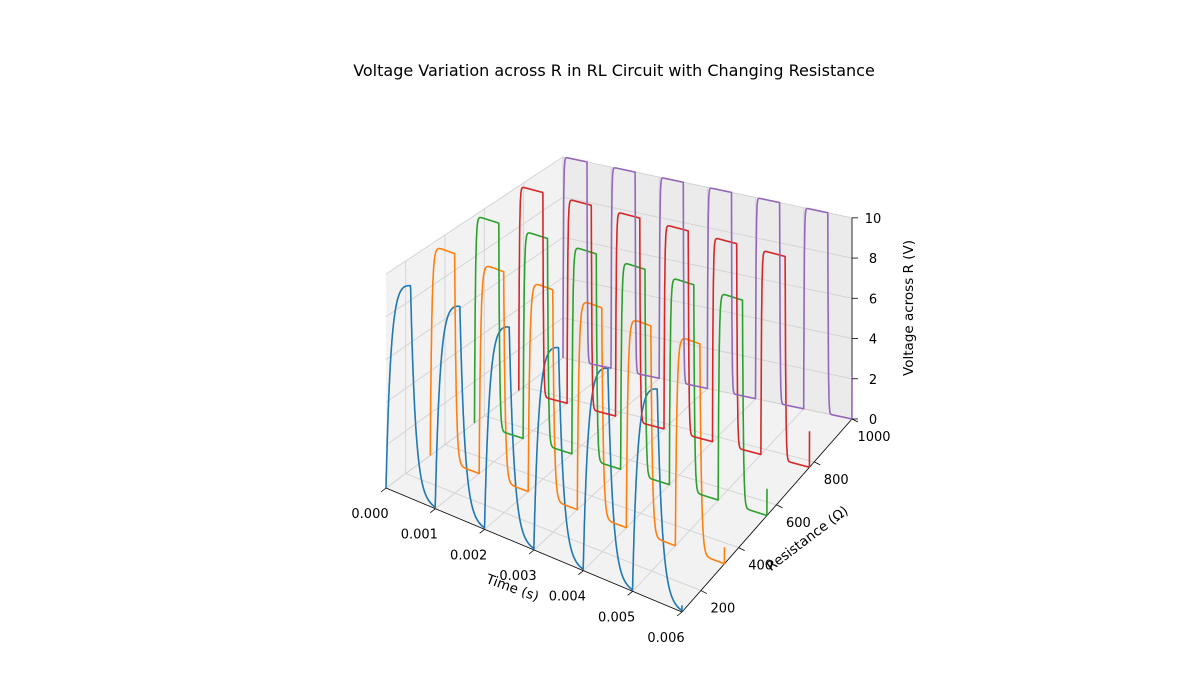 The image size is (1200, 700). I want to click on y-tick-label: 400, so click(760, 566).